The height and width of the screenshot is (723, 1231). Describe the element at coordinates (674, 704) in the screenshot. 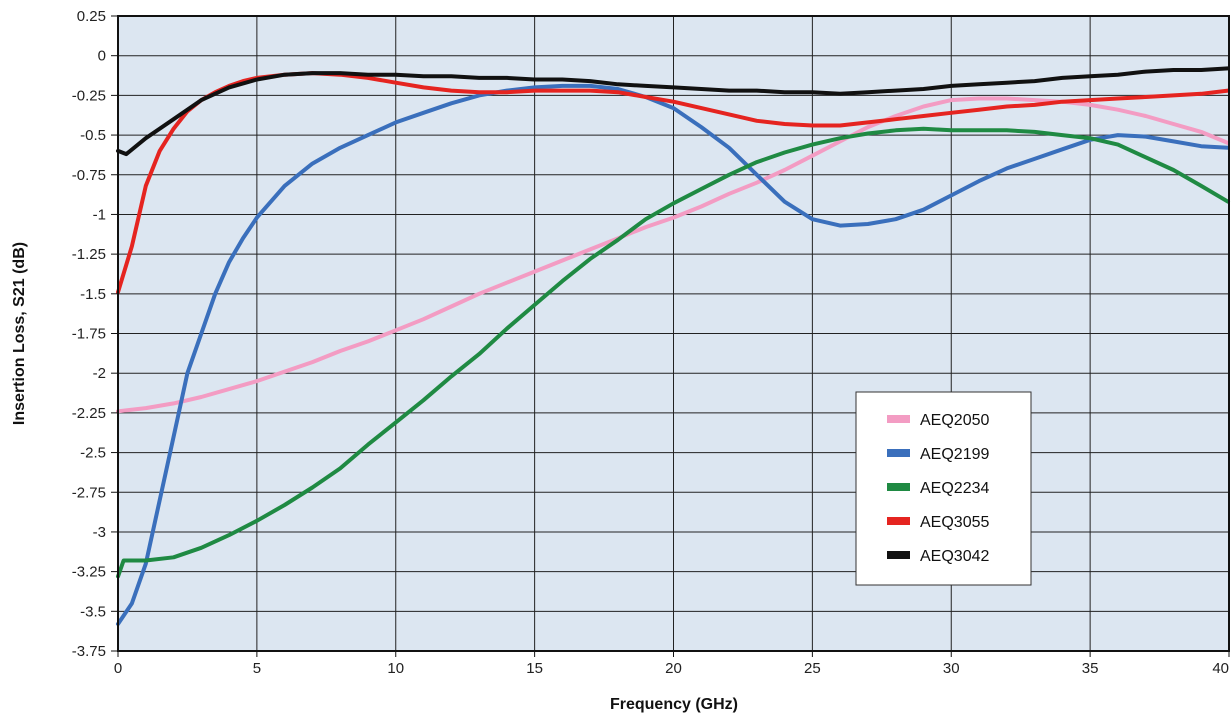

I see `x-axis-title: Frequency (GHz)` at that location.